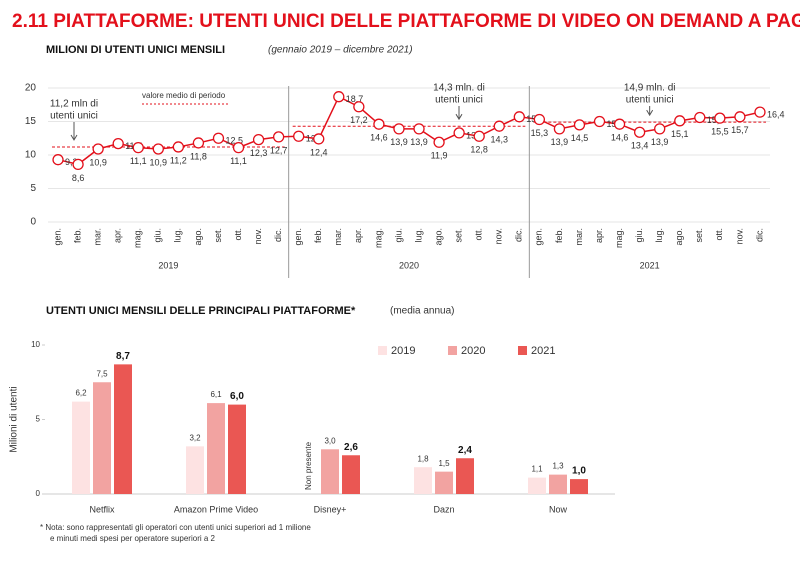 The image size is (800, 561). What do you see at coordinates (31, 88) in the screenshot?
I see `y-tick-label: 20` at bounding box center [31, 88].